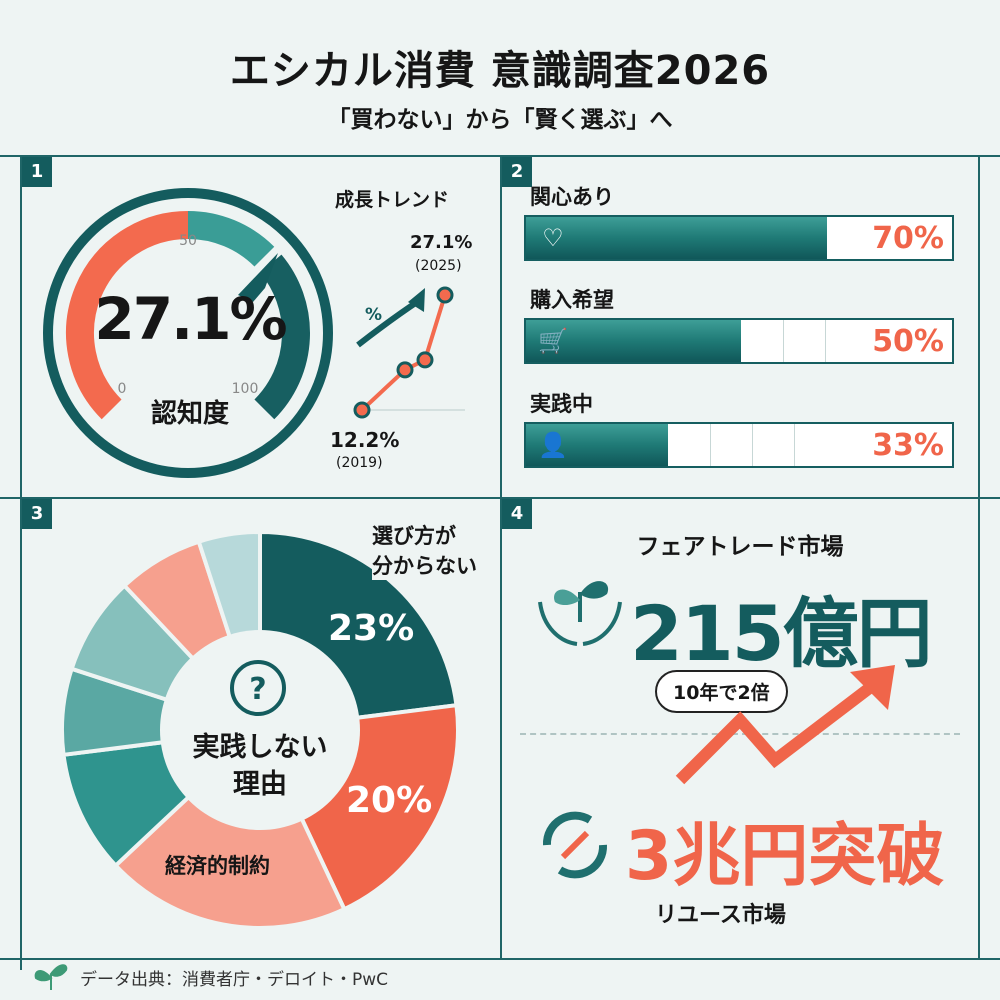 The width and height of the screenshot is (1000, 1000). I want to click on trend-line, so click(403, 353).